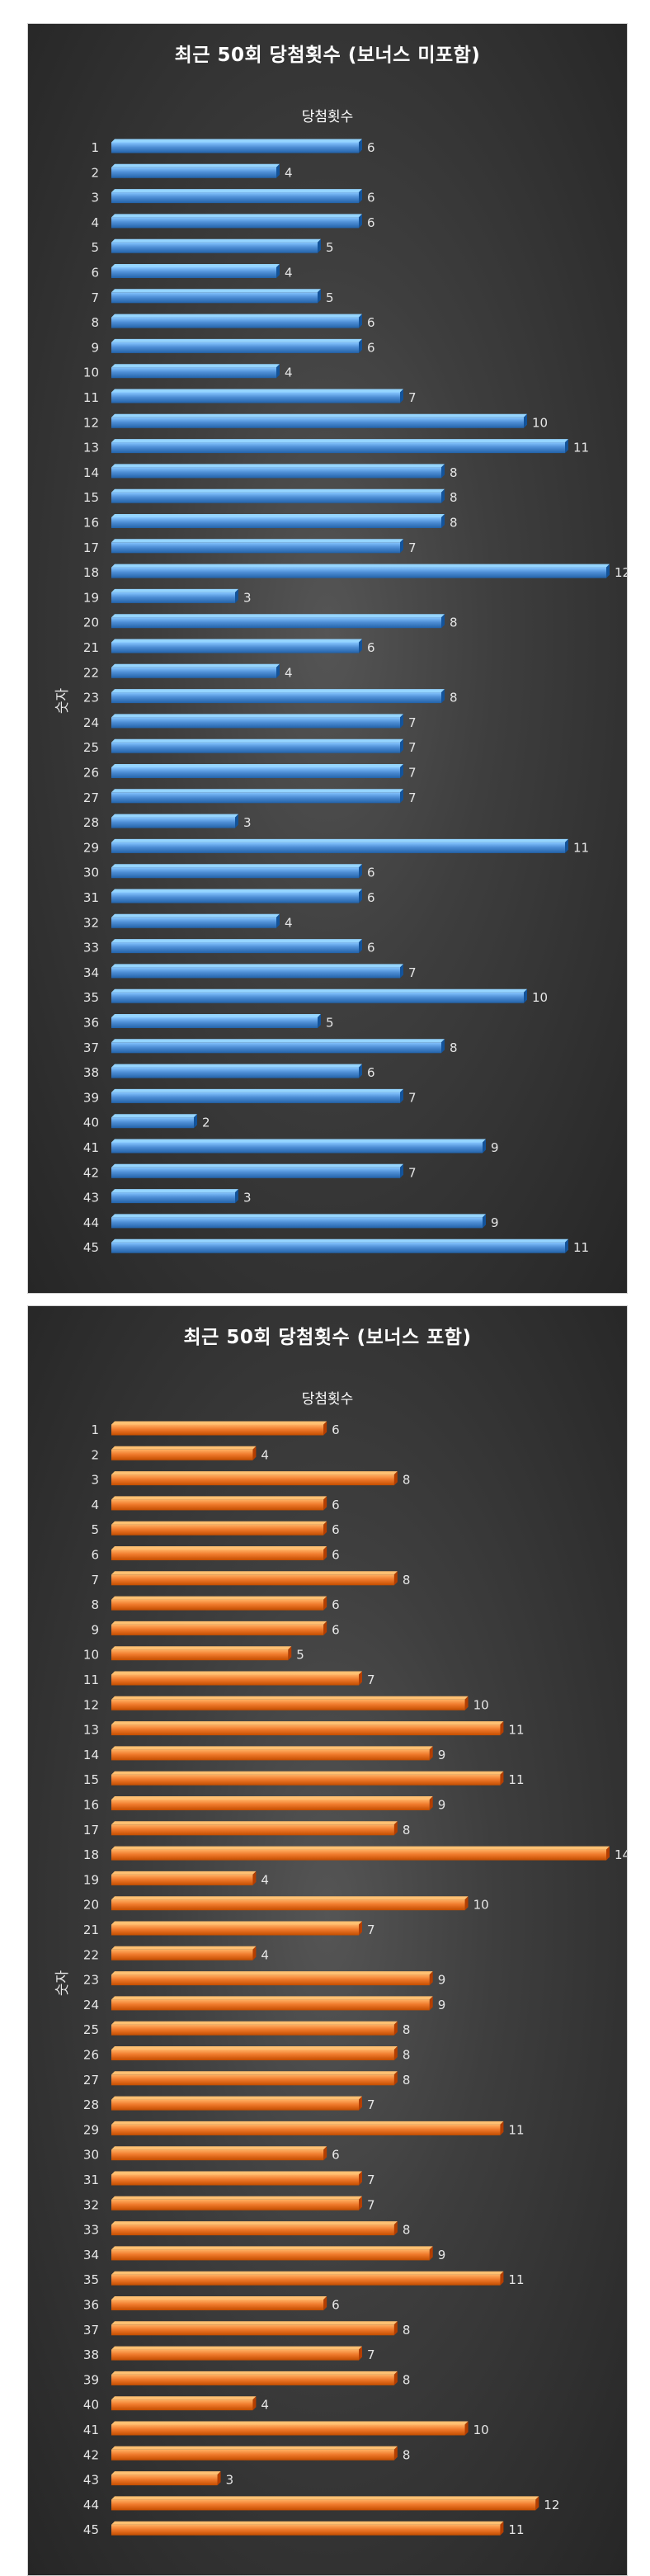 This screenshot has height=2576, width=650. I want to click on category-tick-label: 10, so click(91, 1655).